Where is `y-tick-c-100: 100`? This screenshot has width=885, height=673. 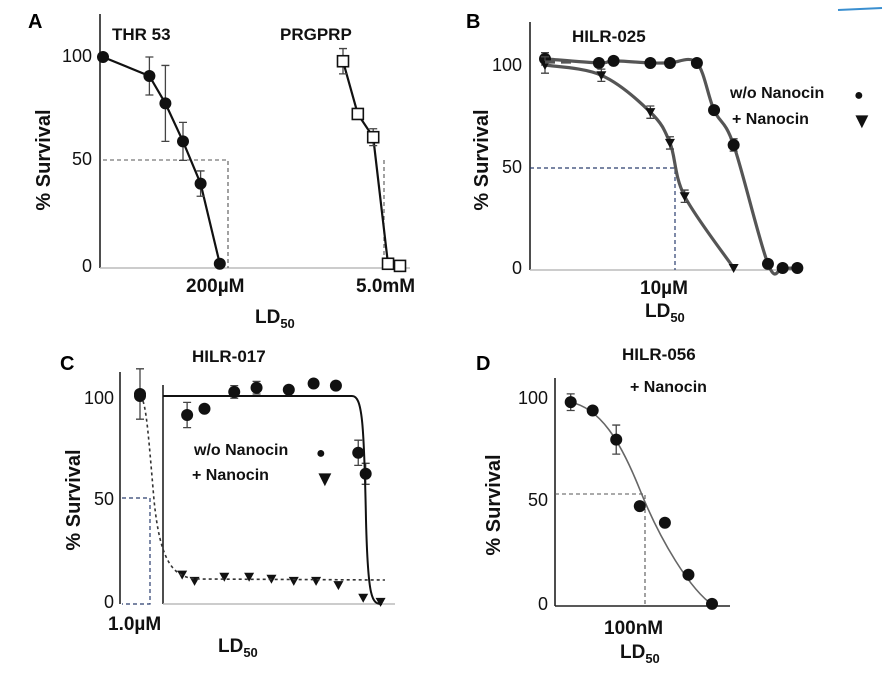 y-tick-c-100: 100 is located at coordinates (99, 398).